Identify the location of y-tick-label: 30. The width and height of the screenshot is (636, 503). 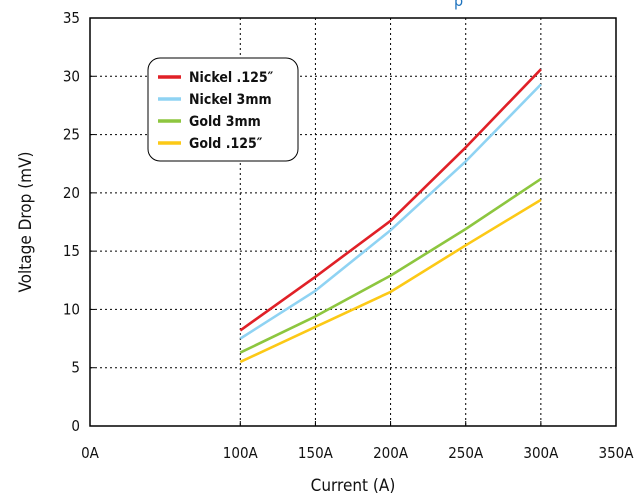
(71, 76).